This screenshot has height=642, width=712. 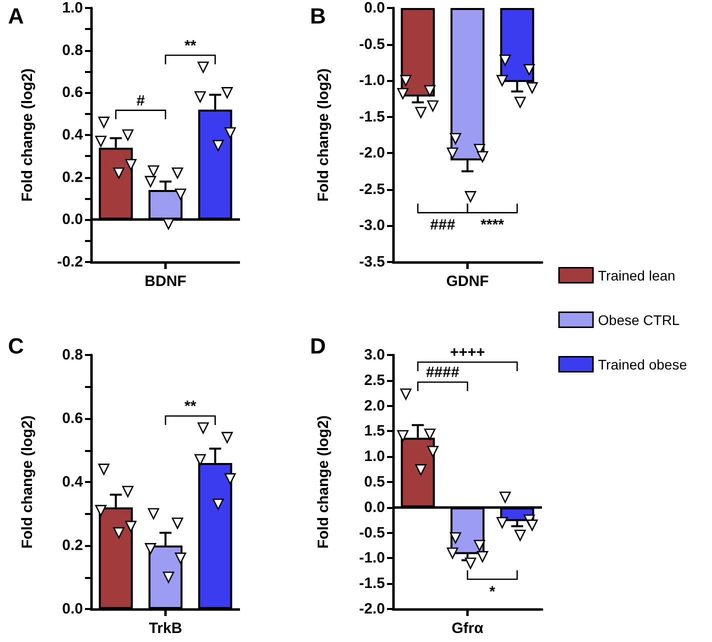 I want to click on annotation: ###, so click(x=443, y=225).